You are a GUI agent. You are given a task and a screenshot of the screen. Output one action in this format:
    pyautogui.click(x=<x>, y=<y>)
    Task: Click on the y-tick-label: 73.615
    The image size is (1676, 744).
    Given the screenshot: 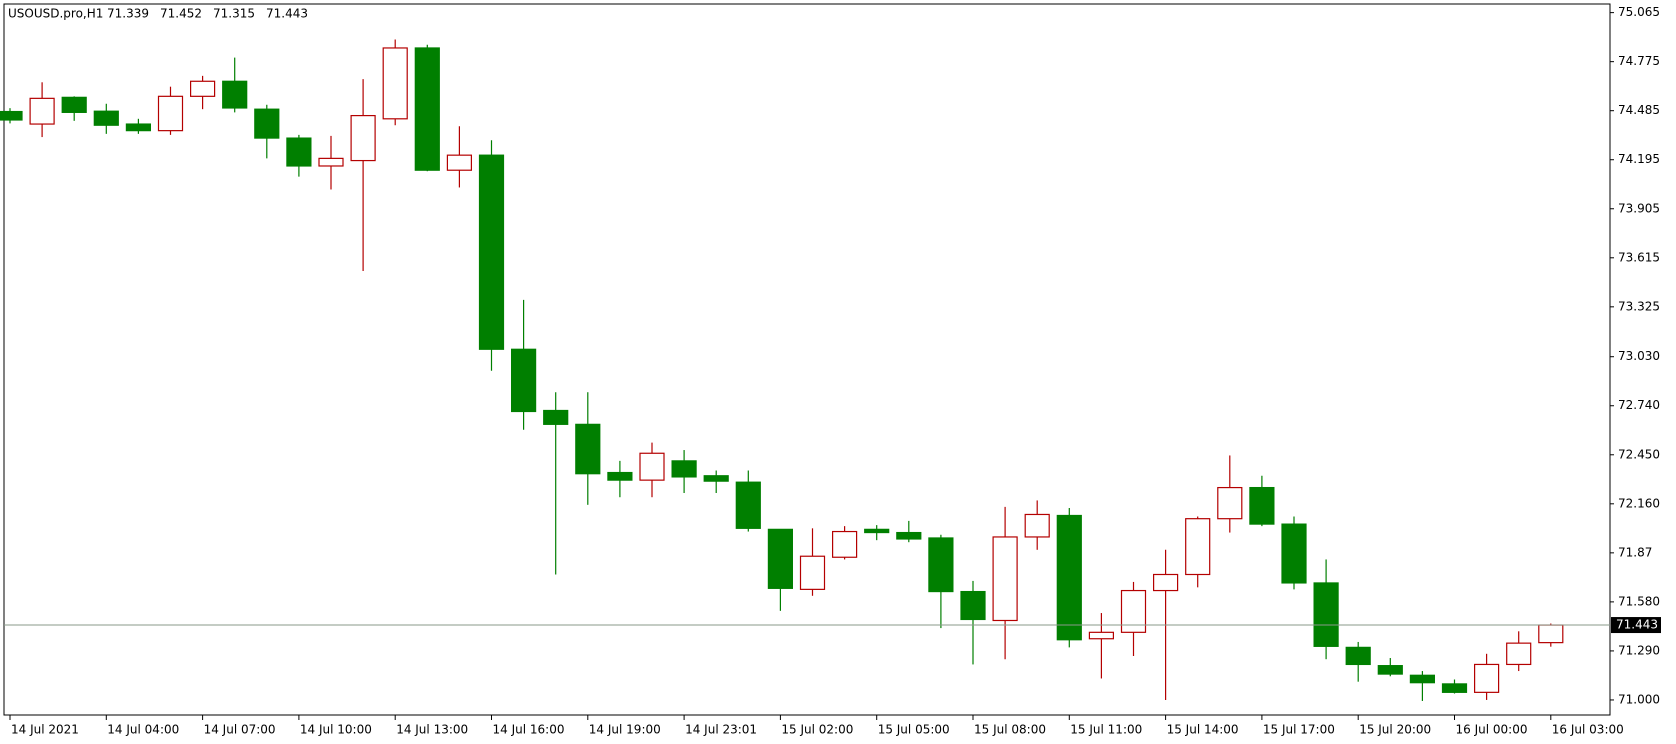 What is the action you would take?
    pyautogui.click(x=1639, y=257)
    